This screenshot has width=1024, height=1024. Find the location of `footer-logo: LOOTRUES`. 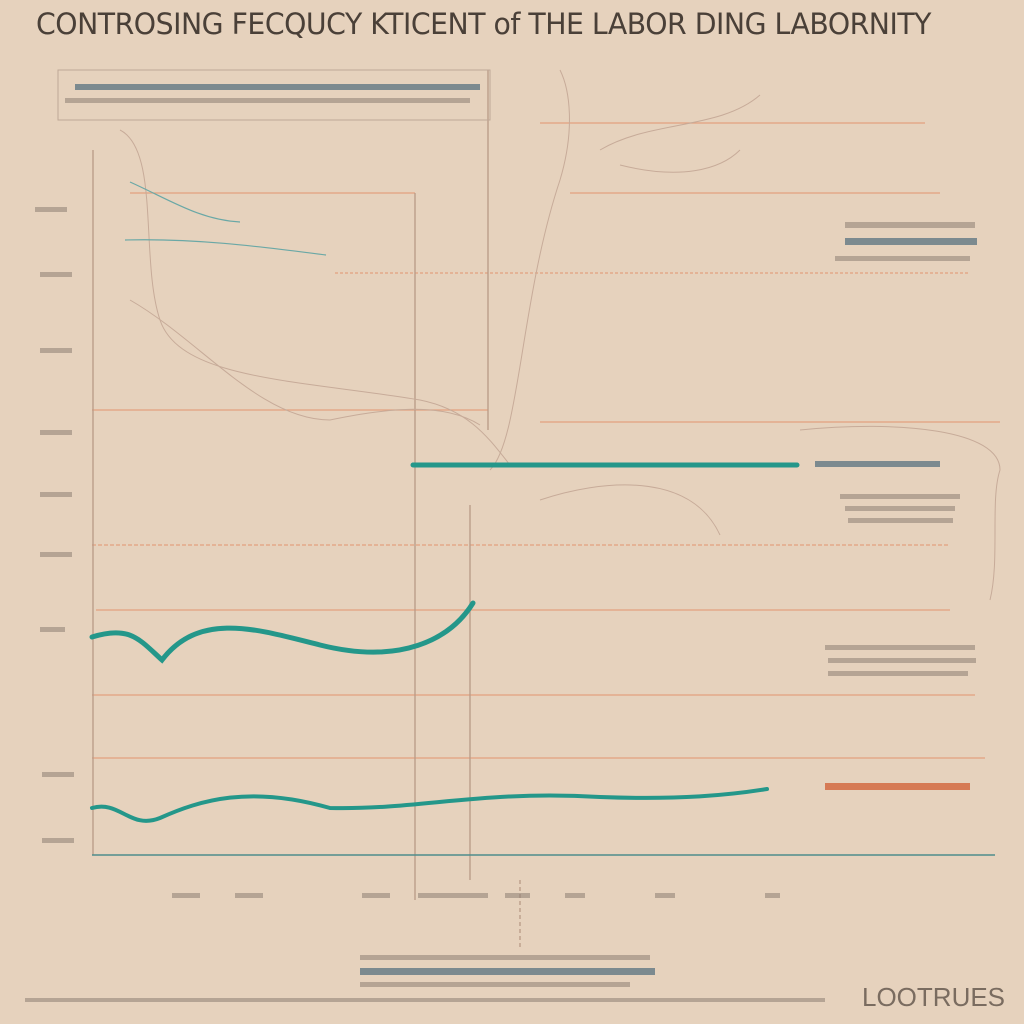

footer-logo: LOOTRUES is located at coordinates (933, 997).